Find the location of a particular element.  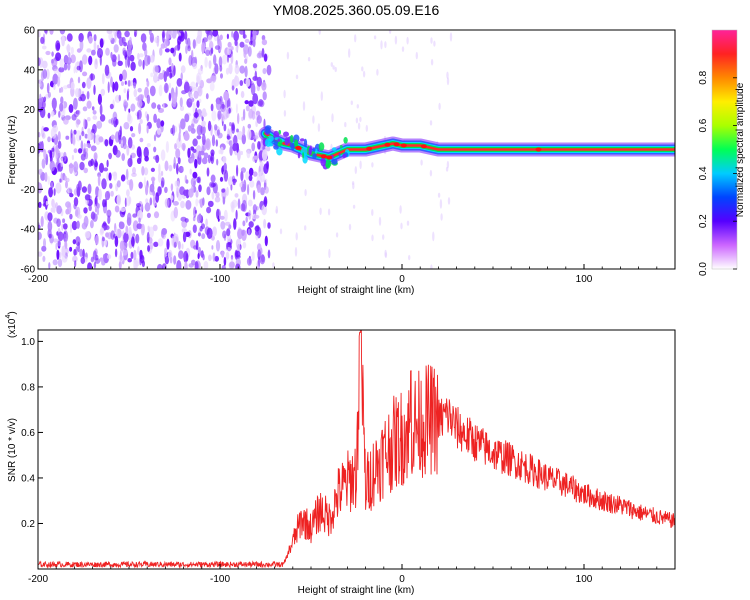

colorbar-tick-label: 0.2 is located at coordinates (703, 221).